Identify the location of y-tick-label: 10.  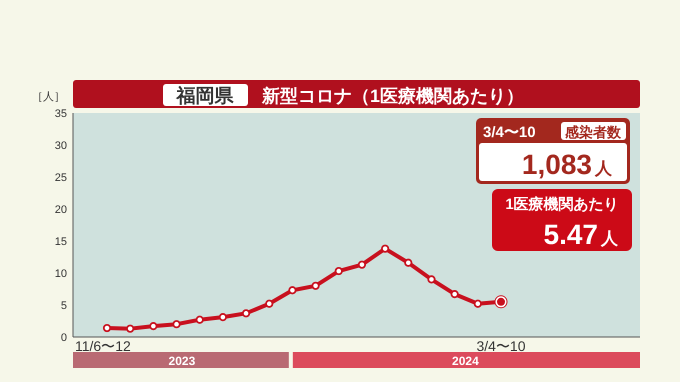
(60, 274).